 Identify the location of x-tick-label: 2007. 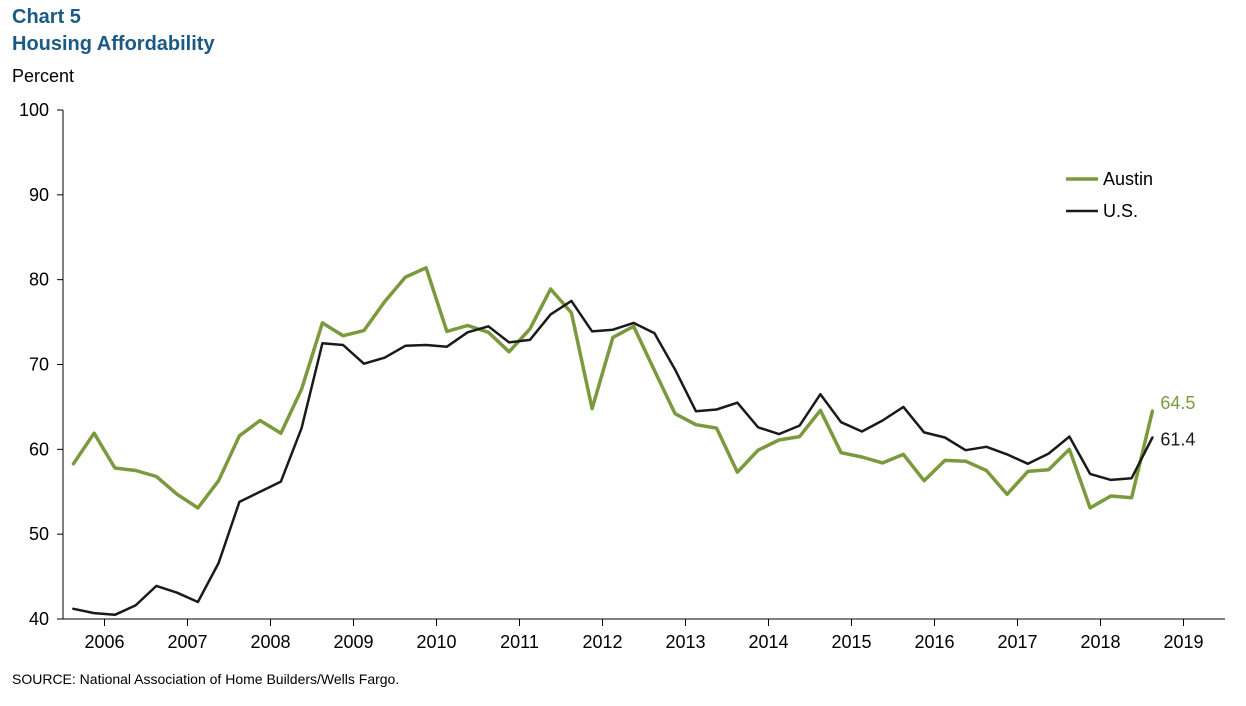
(187, 642).